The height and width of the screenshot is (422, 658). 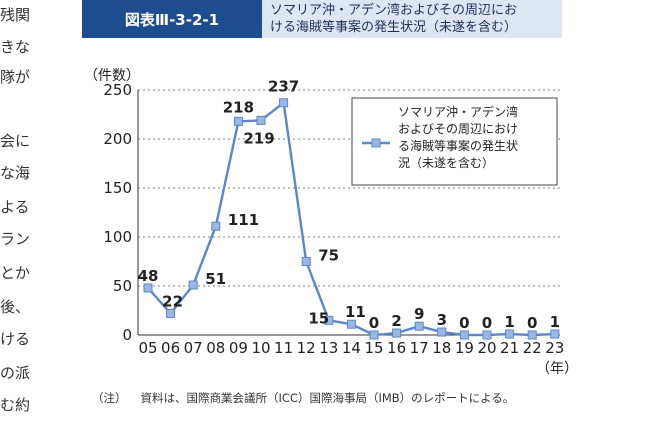 What do you see at coordinates (376, 143) in the screenshot?
I see `legend-marker-swatch` at bounding box center [376, 143].